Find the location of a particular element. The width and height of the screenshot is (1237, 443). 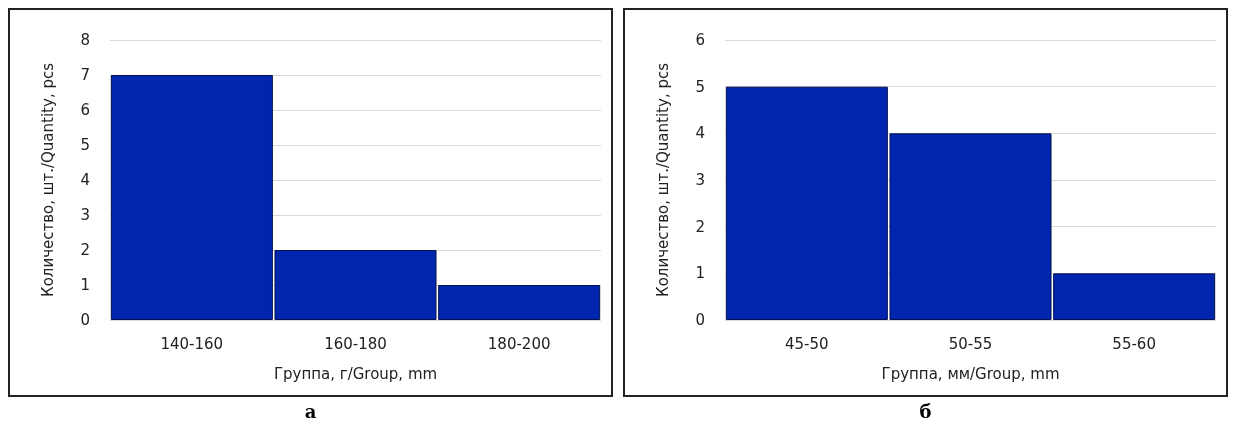

x-axis-title: Группа, мм/Group, mm is located at coordinates (970, 373).